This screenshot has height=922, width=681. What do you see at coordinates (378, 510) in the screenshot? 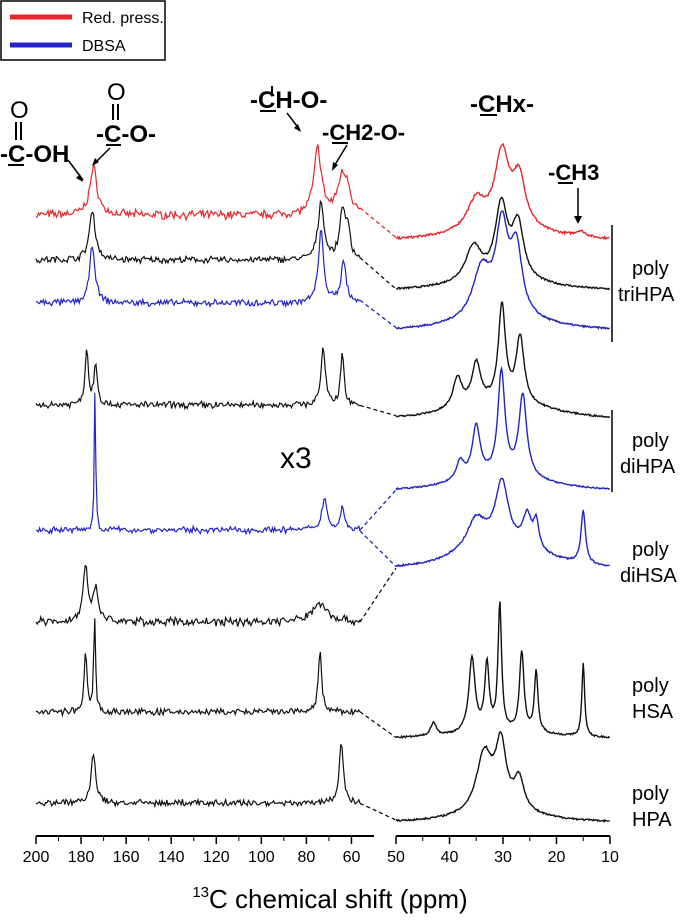
I see `break-connector-x3-dbsa` at bounding box center [378, 510].